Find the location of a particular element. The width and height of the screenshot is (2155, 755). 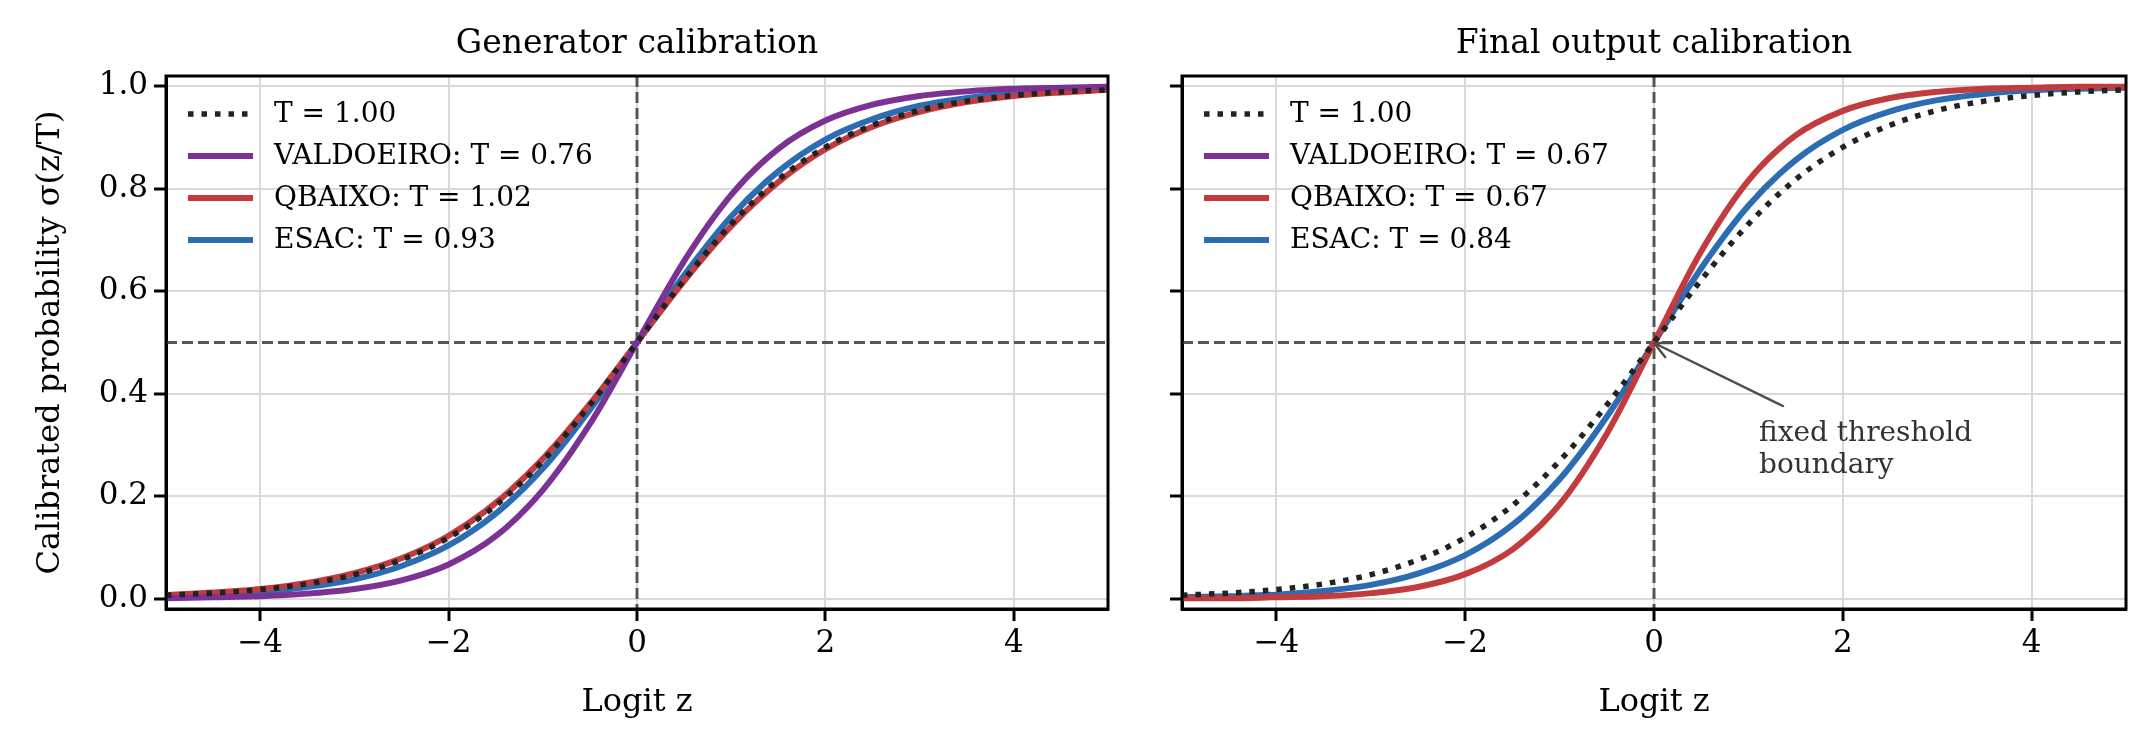

y-axis-title: Calibrated probability σ(z/T) is located at coordinates (47, 342).